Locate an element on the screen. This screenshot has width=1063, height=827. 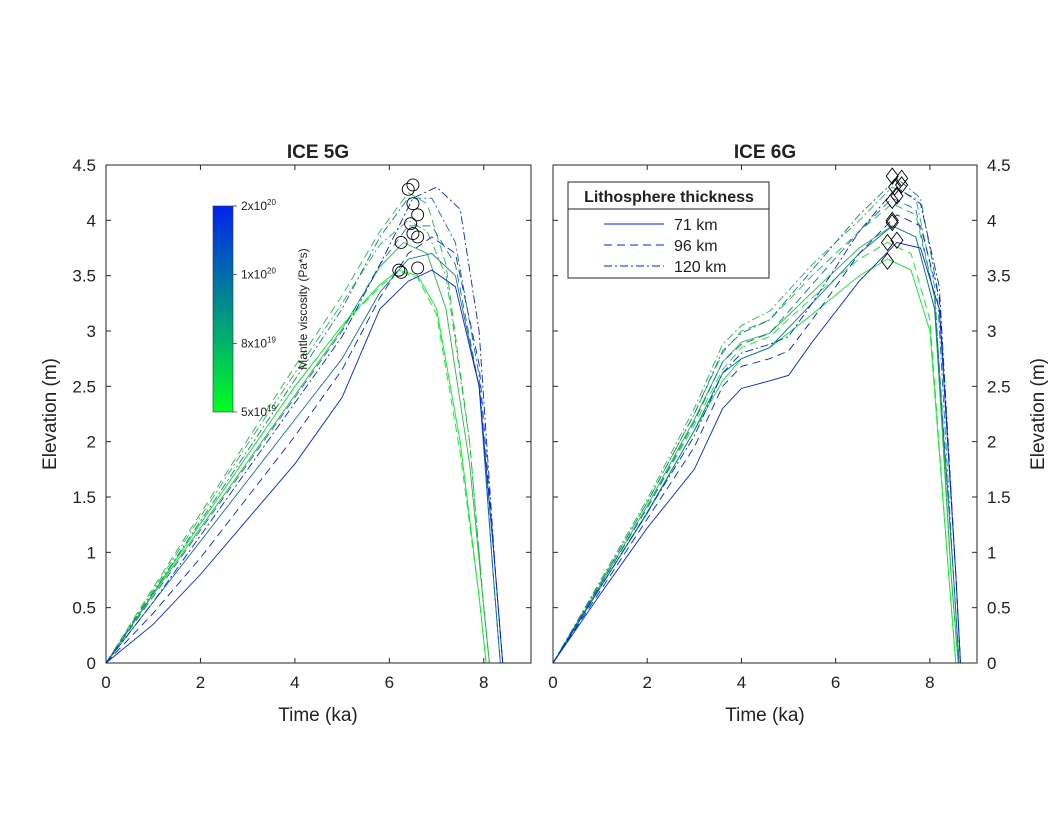
colorbar-tick-label: 2x10²⁰ is located at coordinates (258, 205).